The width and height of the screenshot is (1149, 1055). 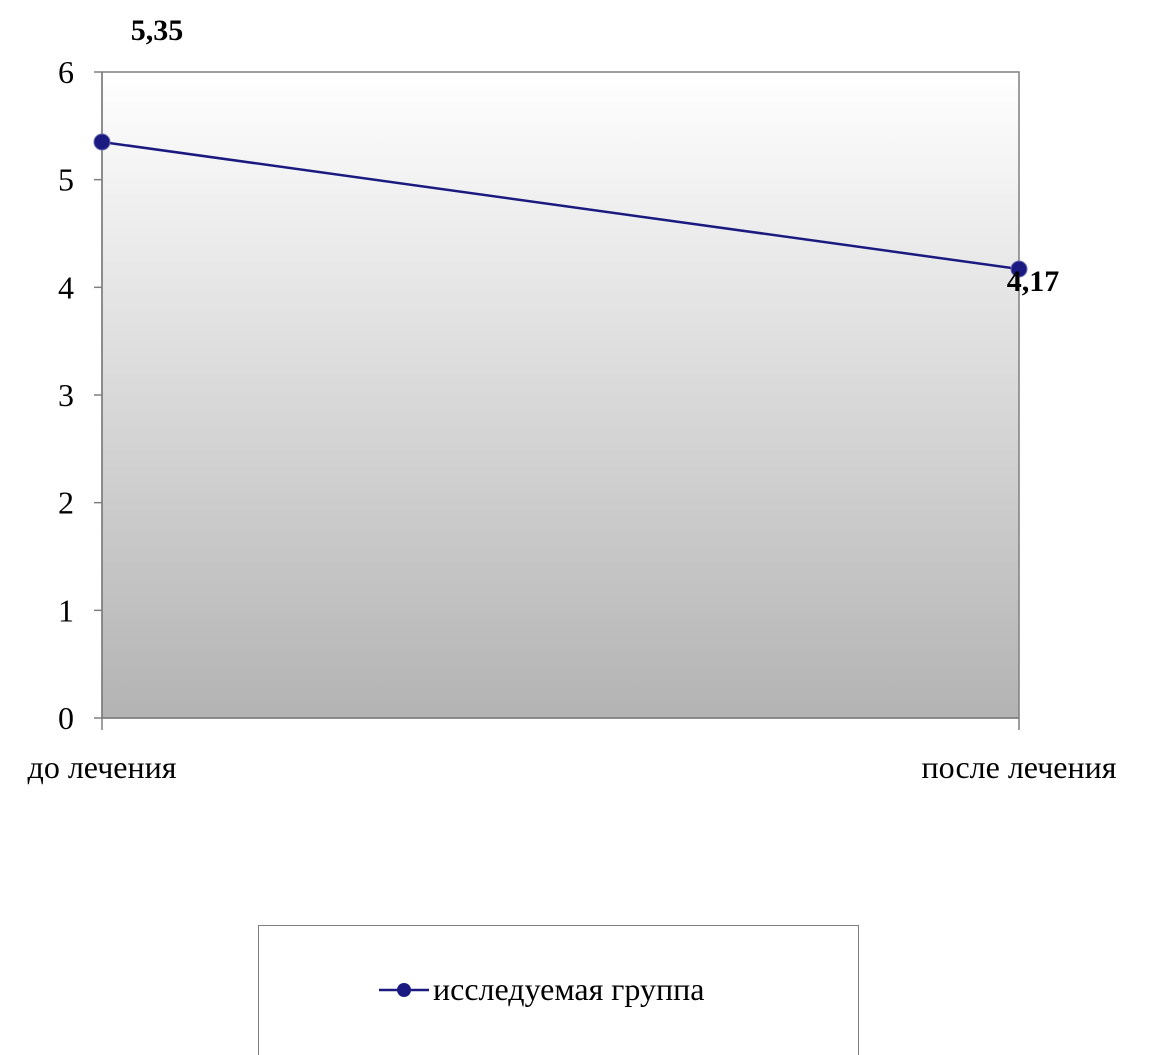 What do you see at coordinates (66, 610) in the screenshot?
I see `y-tick-label: 1` at bounding box center [66, 610].